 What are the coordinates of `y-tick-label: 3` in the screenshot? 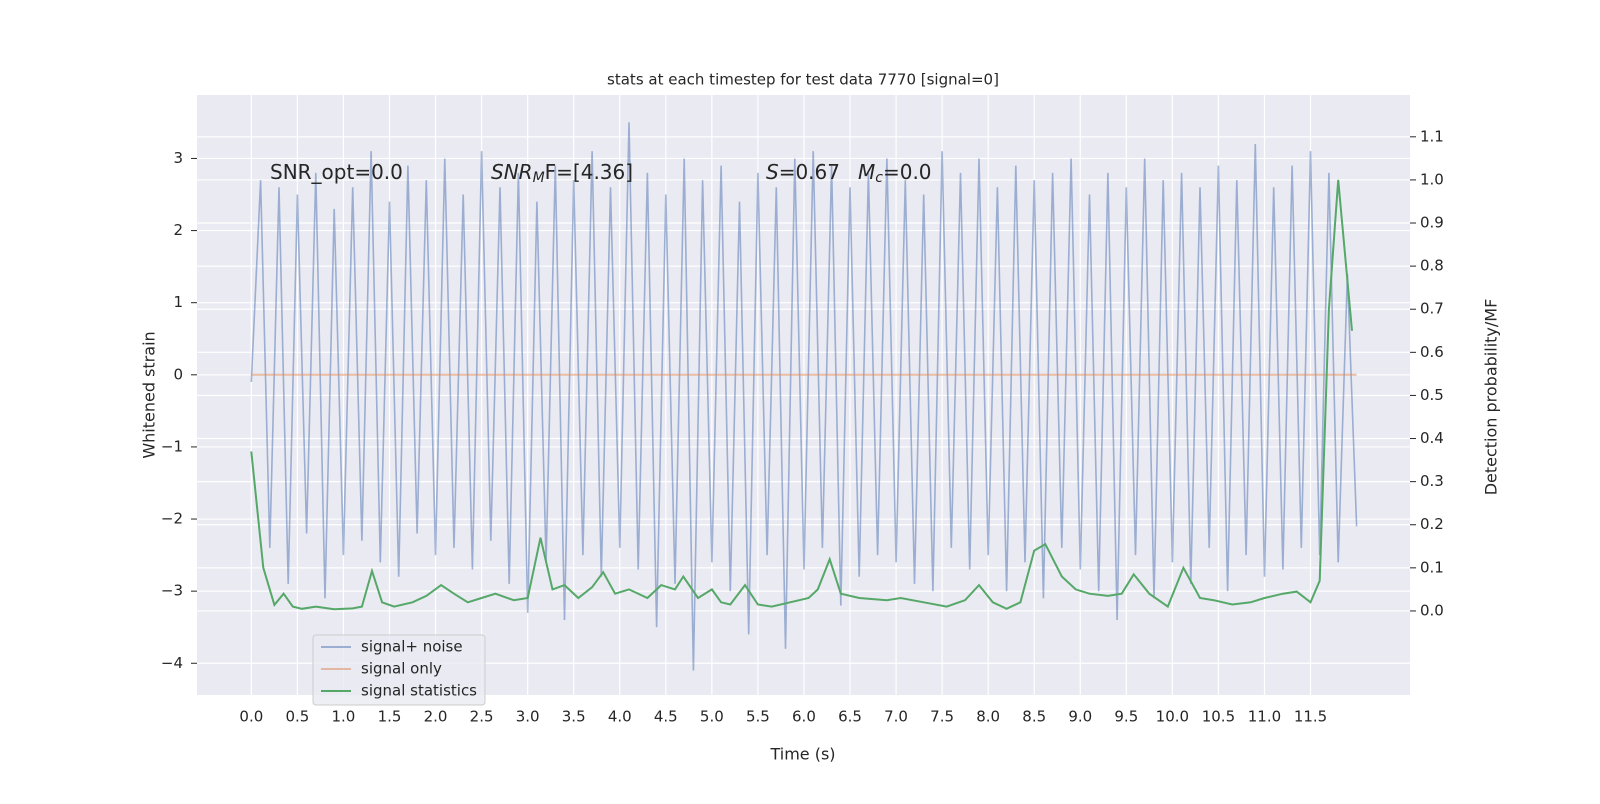 It's located at (178, 158).